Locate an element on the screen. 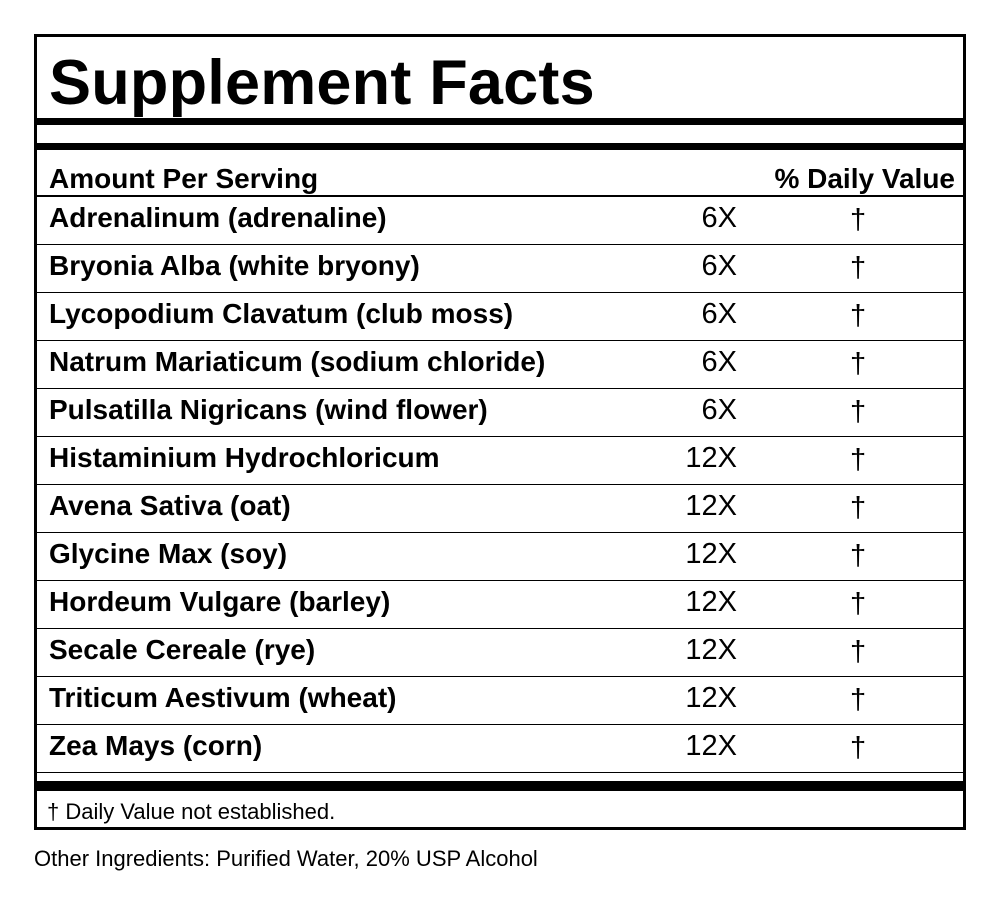  ingredient-row: Lycopodium Clavatum (club moss) 6X † is located at coordinates (500, 317).